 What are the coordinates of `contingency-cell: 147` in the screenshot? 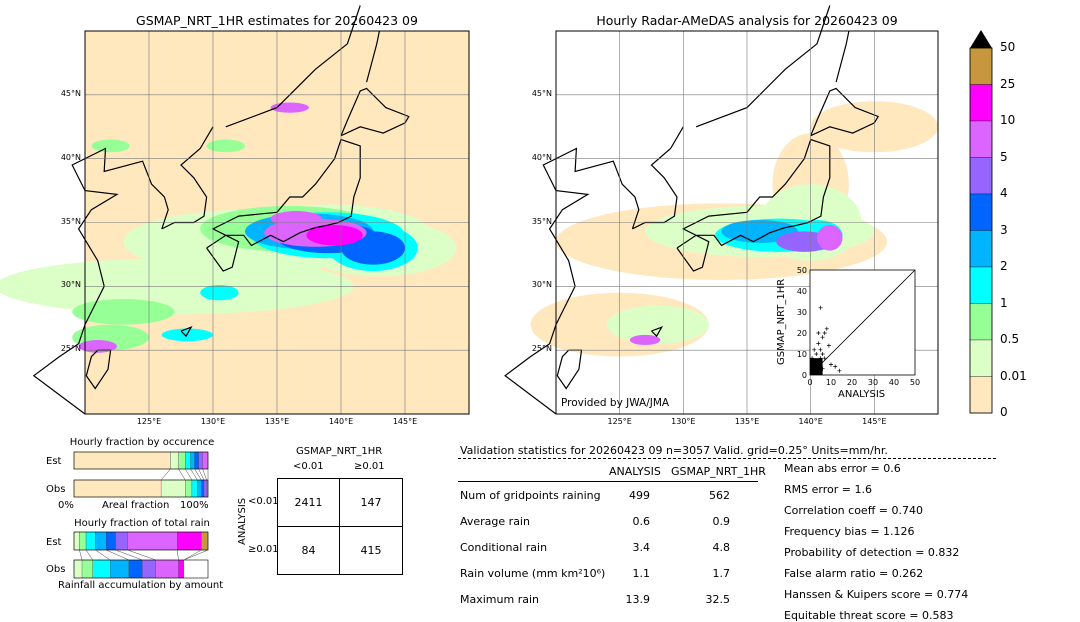 It's located at (371, 502).